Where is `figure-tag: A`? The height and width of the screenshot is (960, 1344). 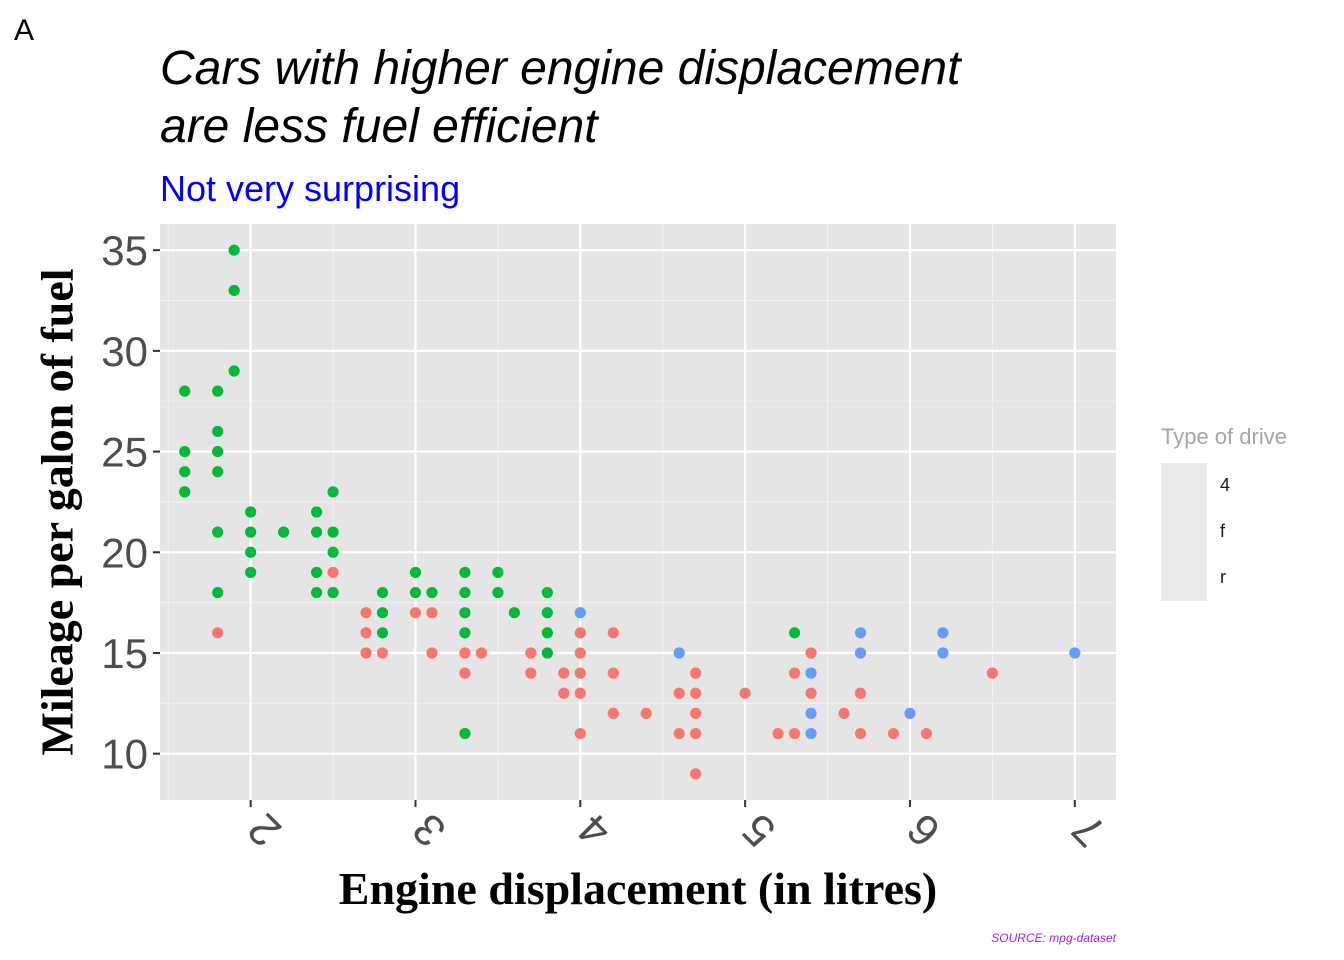
figure-tag: A is located at coordinates (24, 30).